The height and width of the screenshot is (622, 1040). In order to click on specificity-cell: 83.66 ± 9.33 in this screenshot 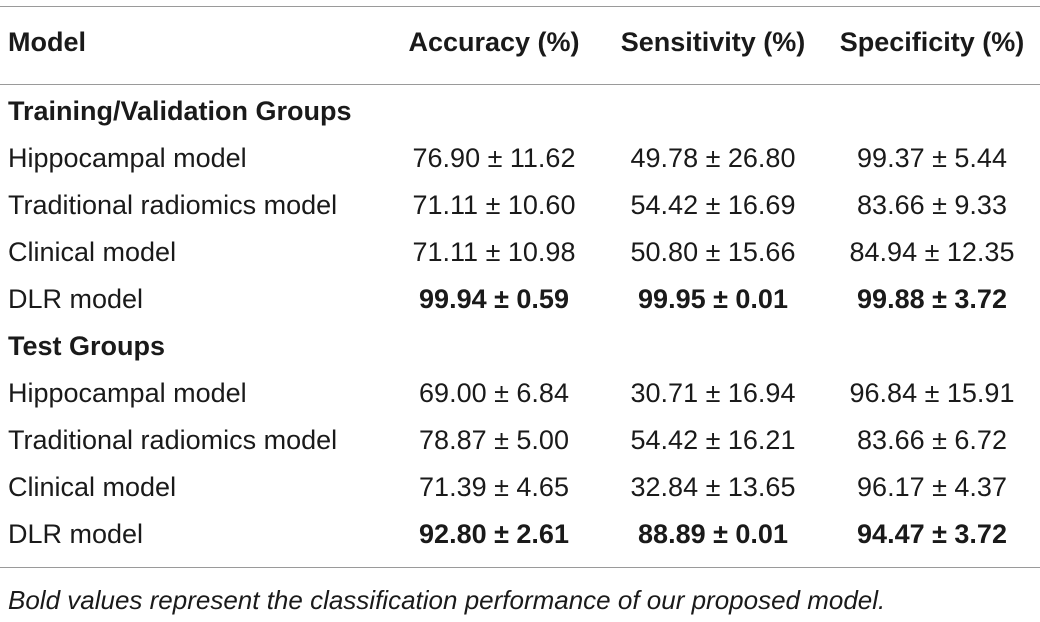, I will do `click(932, 205)`.